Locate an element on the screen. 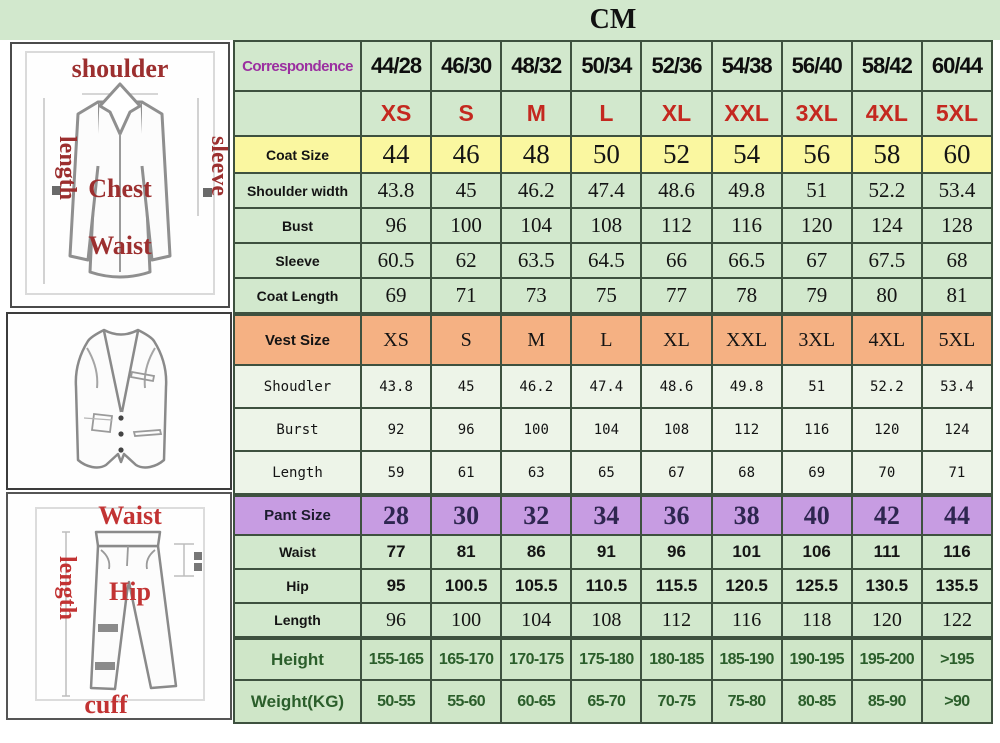 The width and height of the screenshot is (1000, 743). table-cell: 100.5 is located at coordinates (467, 587).